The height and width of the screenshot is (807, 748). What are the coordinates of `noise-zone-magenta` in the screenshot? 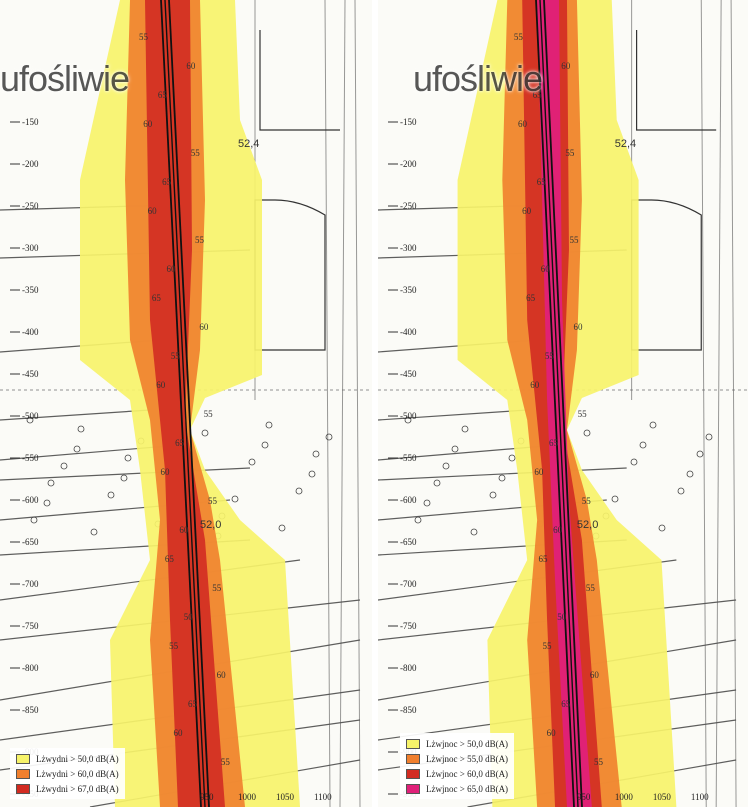 It's located at (564, 403).